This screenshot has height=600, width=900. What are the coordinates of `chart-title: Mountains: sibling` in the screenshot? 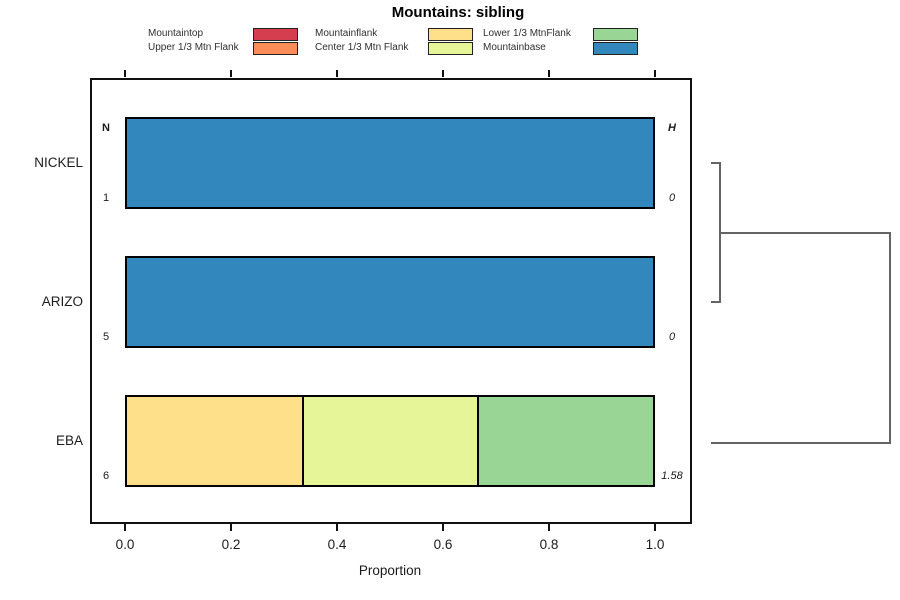 It's located at (458, 12).